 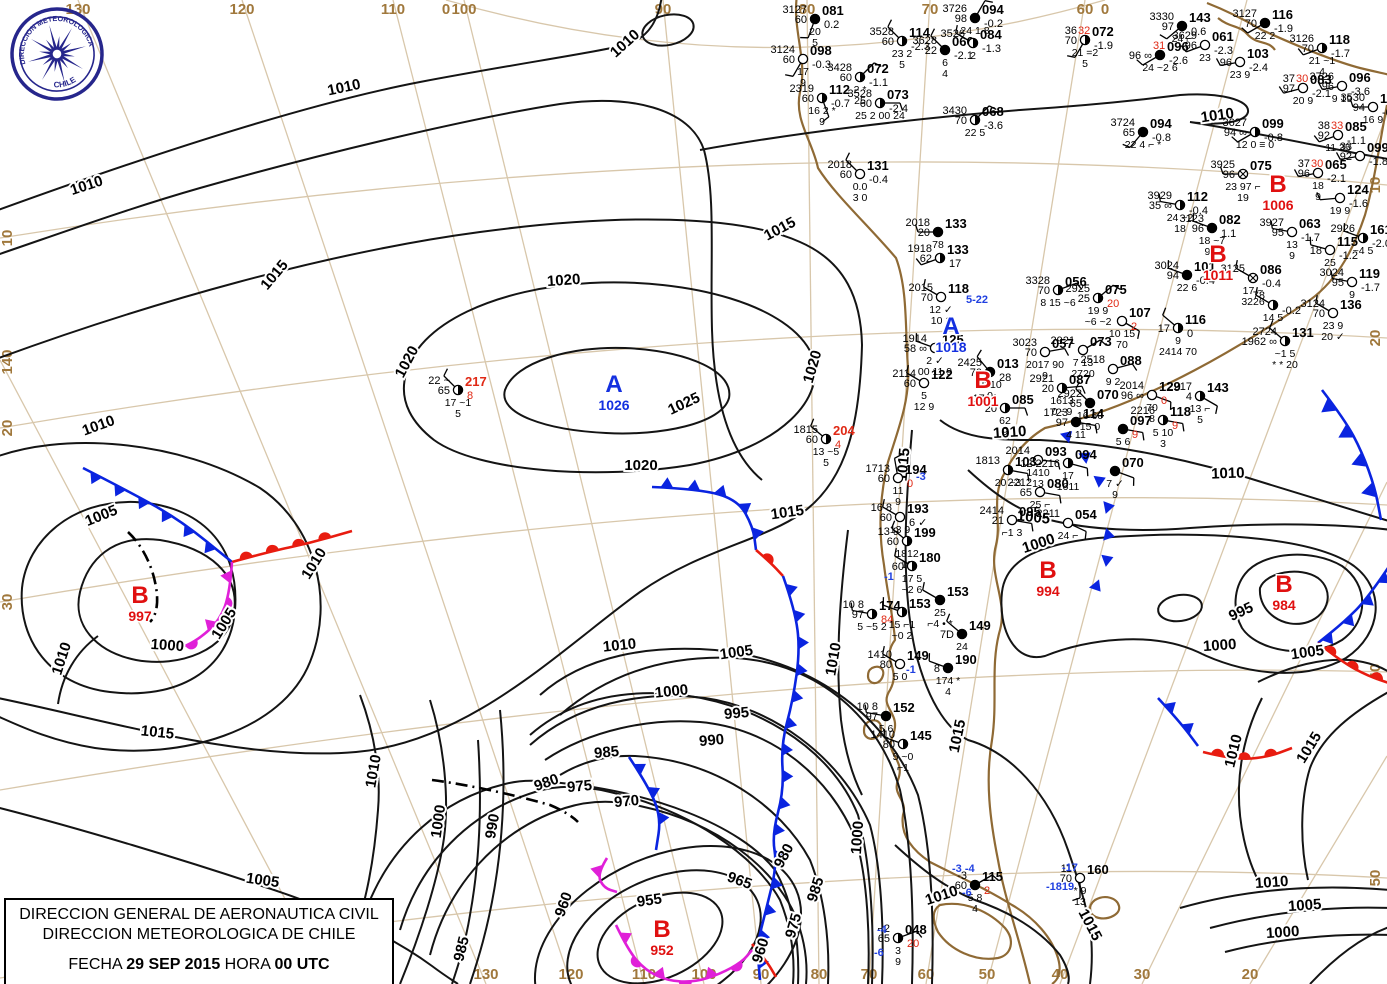 What do you see at coordinates (867, 707) in the screenshot?
I see `station-topleft-value: 10 8` at bounding box center [867, 707].